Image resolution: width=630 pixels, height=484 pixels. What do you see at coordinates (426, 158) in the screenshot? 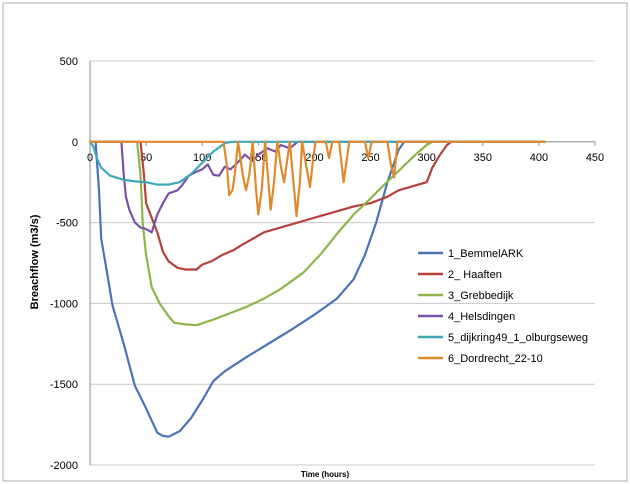
I see `x-tick-label: 300` at bounding box center [426, 158].